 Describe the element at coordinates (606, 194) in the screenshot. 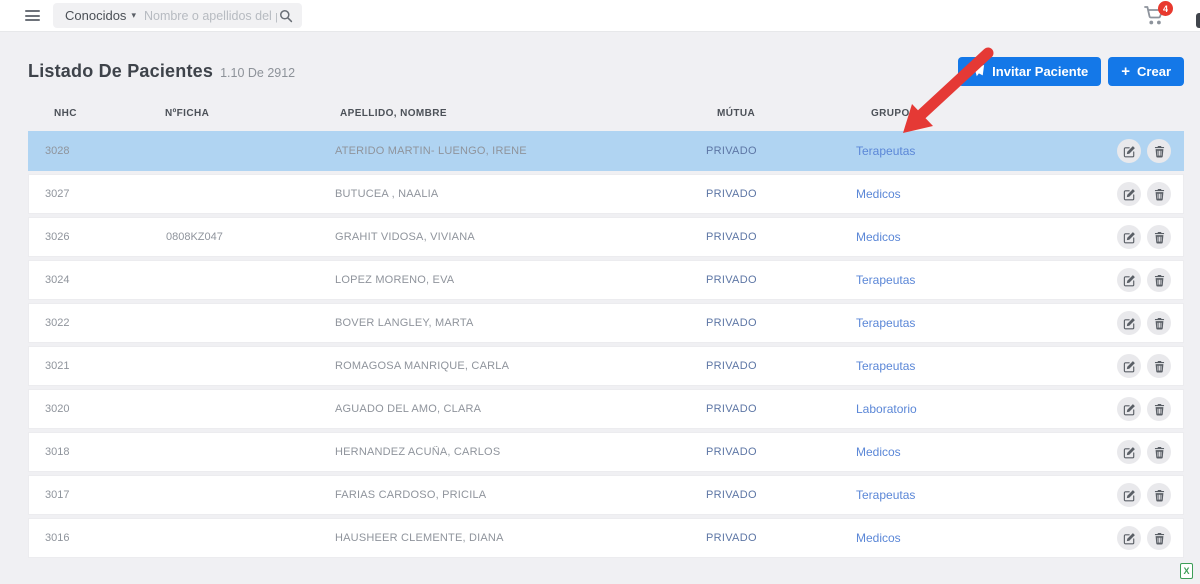

I see `table-row: 3027 BUTUCEA , NAALIA PRIVADO Medicos` at that location.